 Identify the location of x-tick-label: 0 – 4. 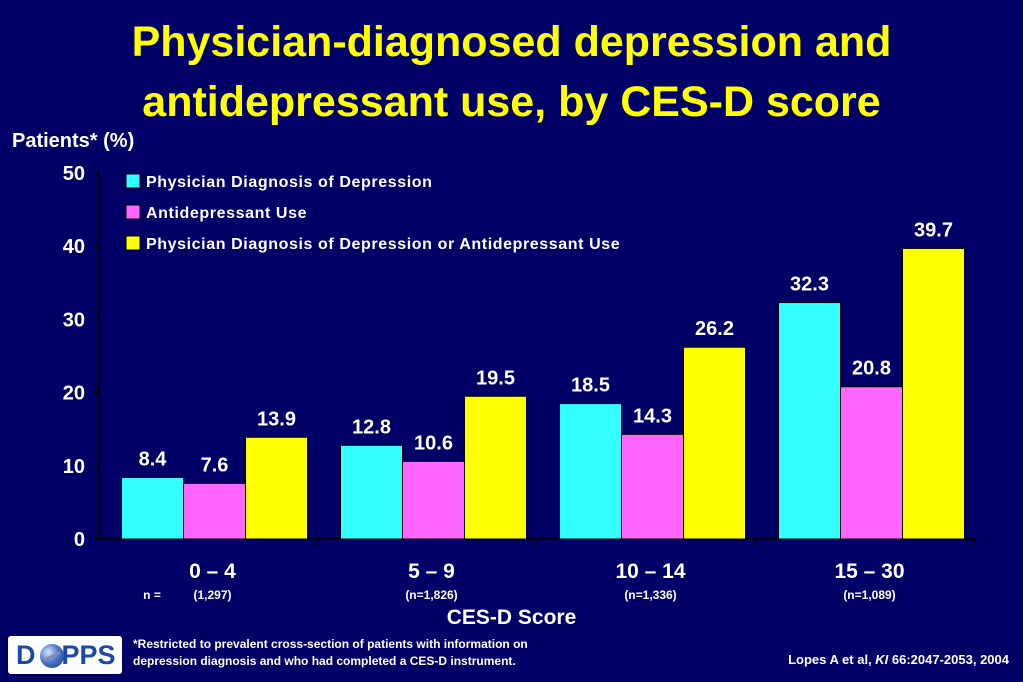
(212, 571).